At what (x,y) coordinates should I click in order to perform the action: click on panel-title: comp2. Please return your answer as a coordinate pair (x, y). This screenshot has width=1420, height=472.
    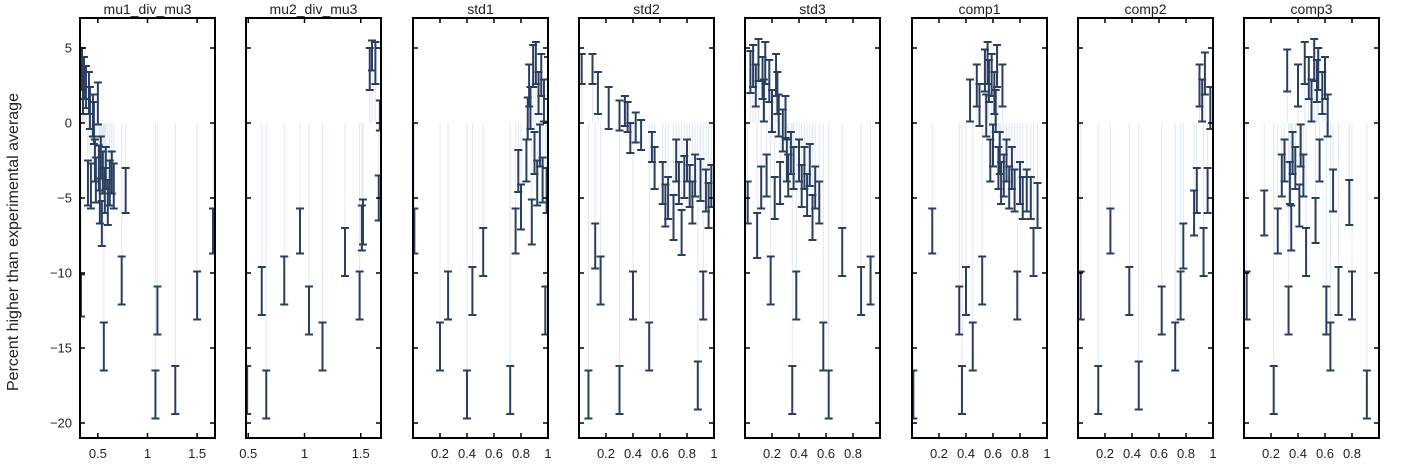
    Looking at the image, I should click on (1145, 9).